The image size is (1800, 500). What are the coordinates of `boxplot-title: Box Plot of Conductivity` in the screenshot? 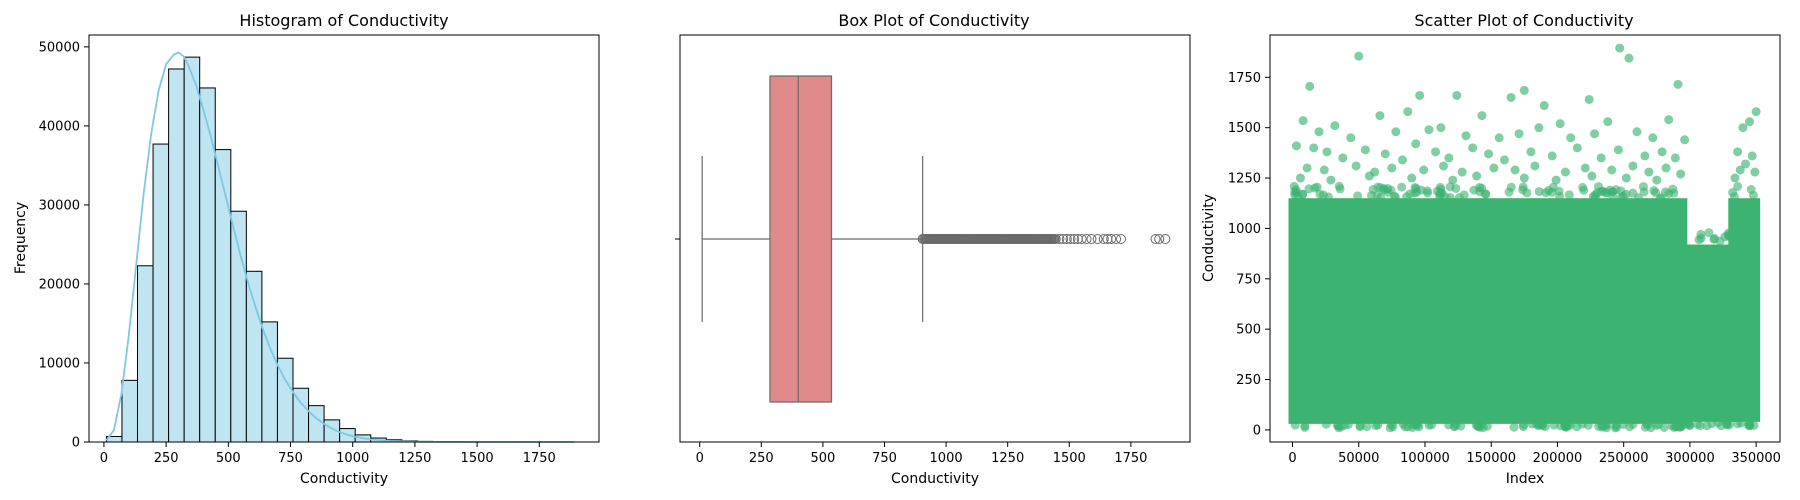 It's located at (933, 20).